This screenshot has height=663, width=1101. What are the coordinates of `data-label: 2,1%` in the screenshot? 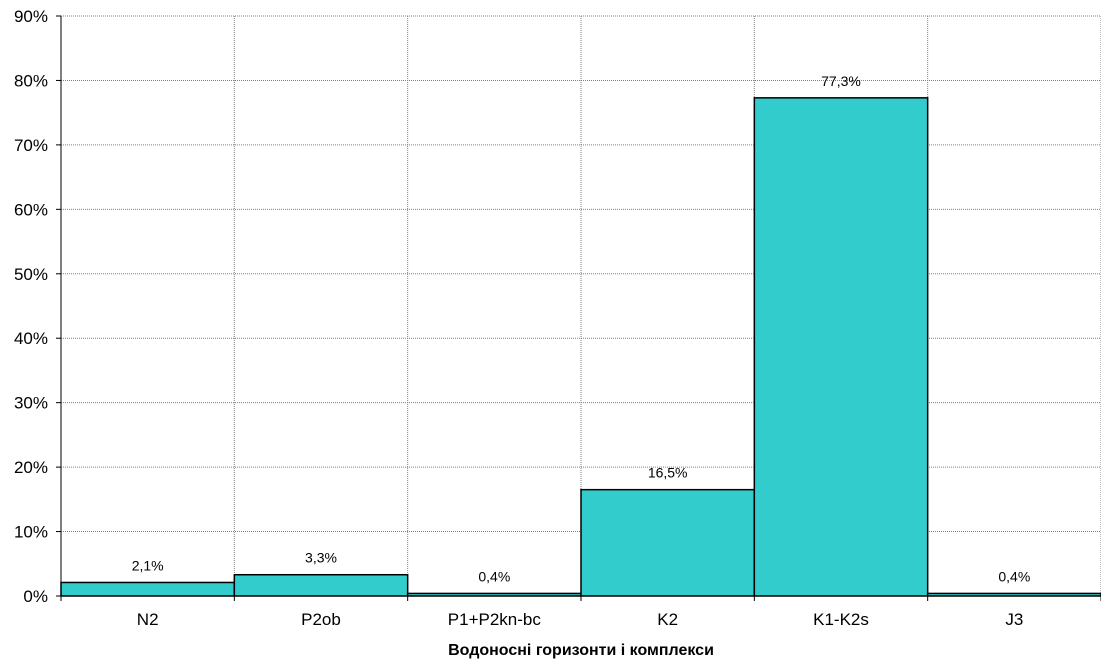 It's located at (148, 565).